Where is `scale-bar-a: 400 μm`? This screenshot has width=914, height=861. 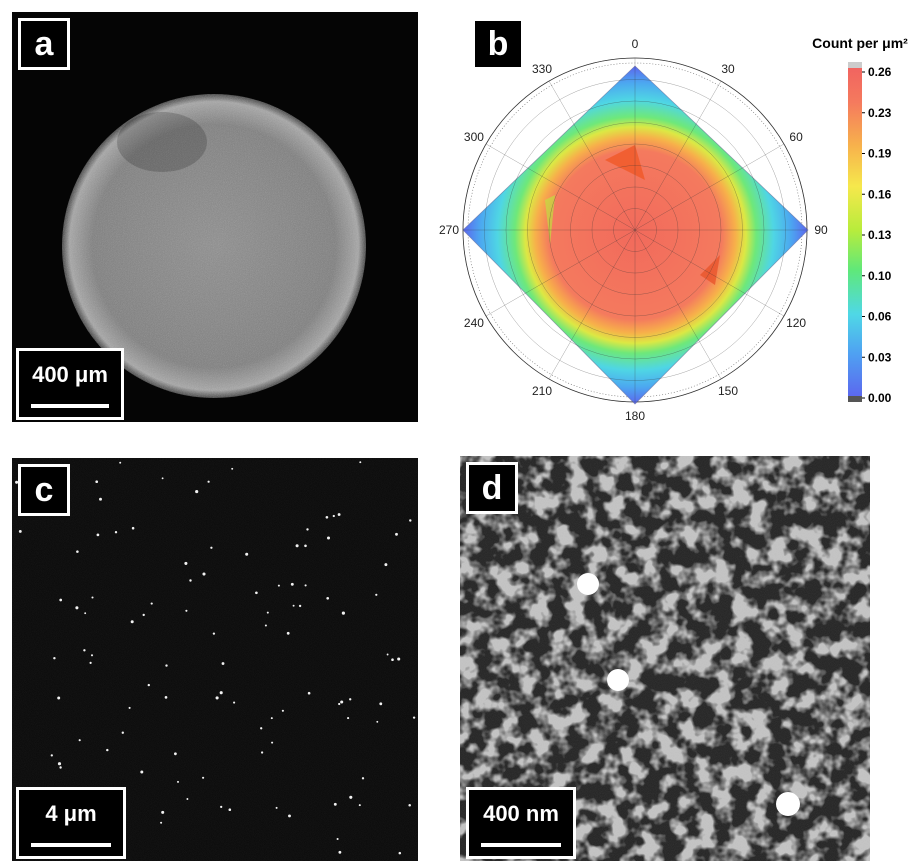
scale-bar-a: 400 μm is located at coordinates (70, 384).